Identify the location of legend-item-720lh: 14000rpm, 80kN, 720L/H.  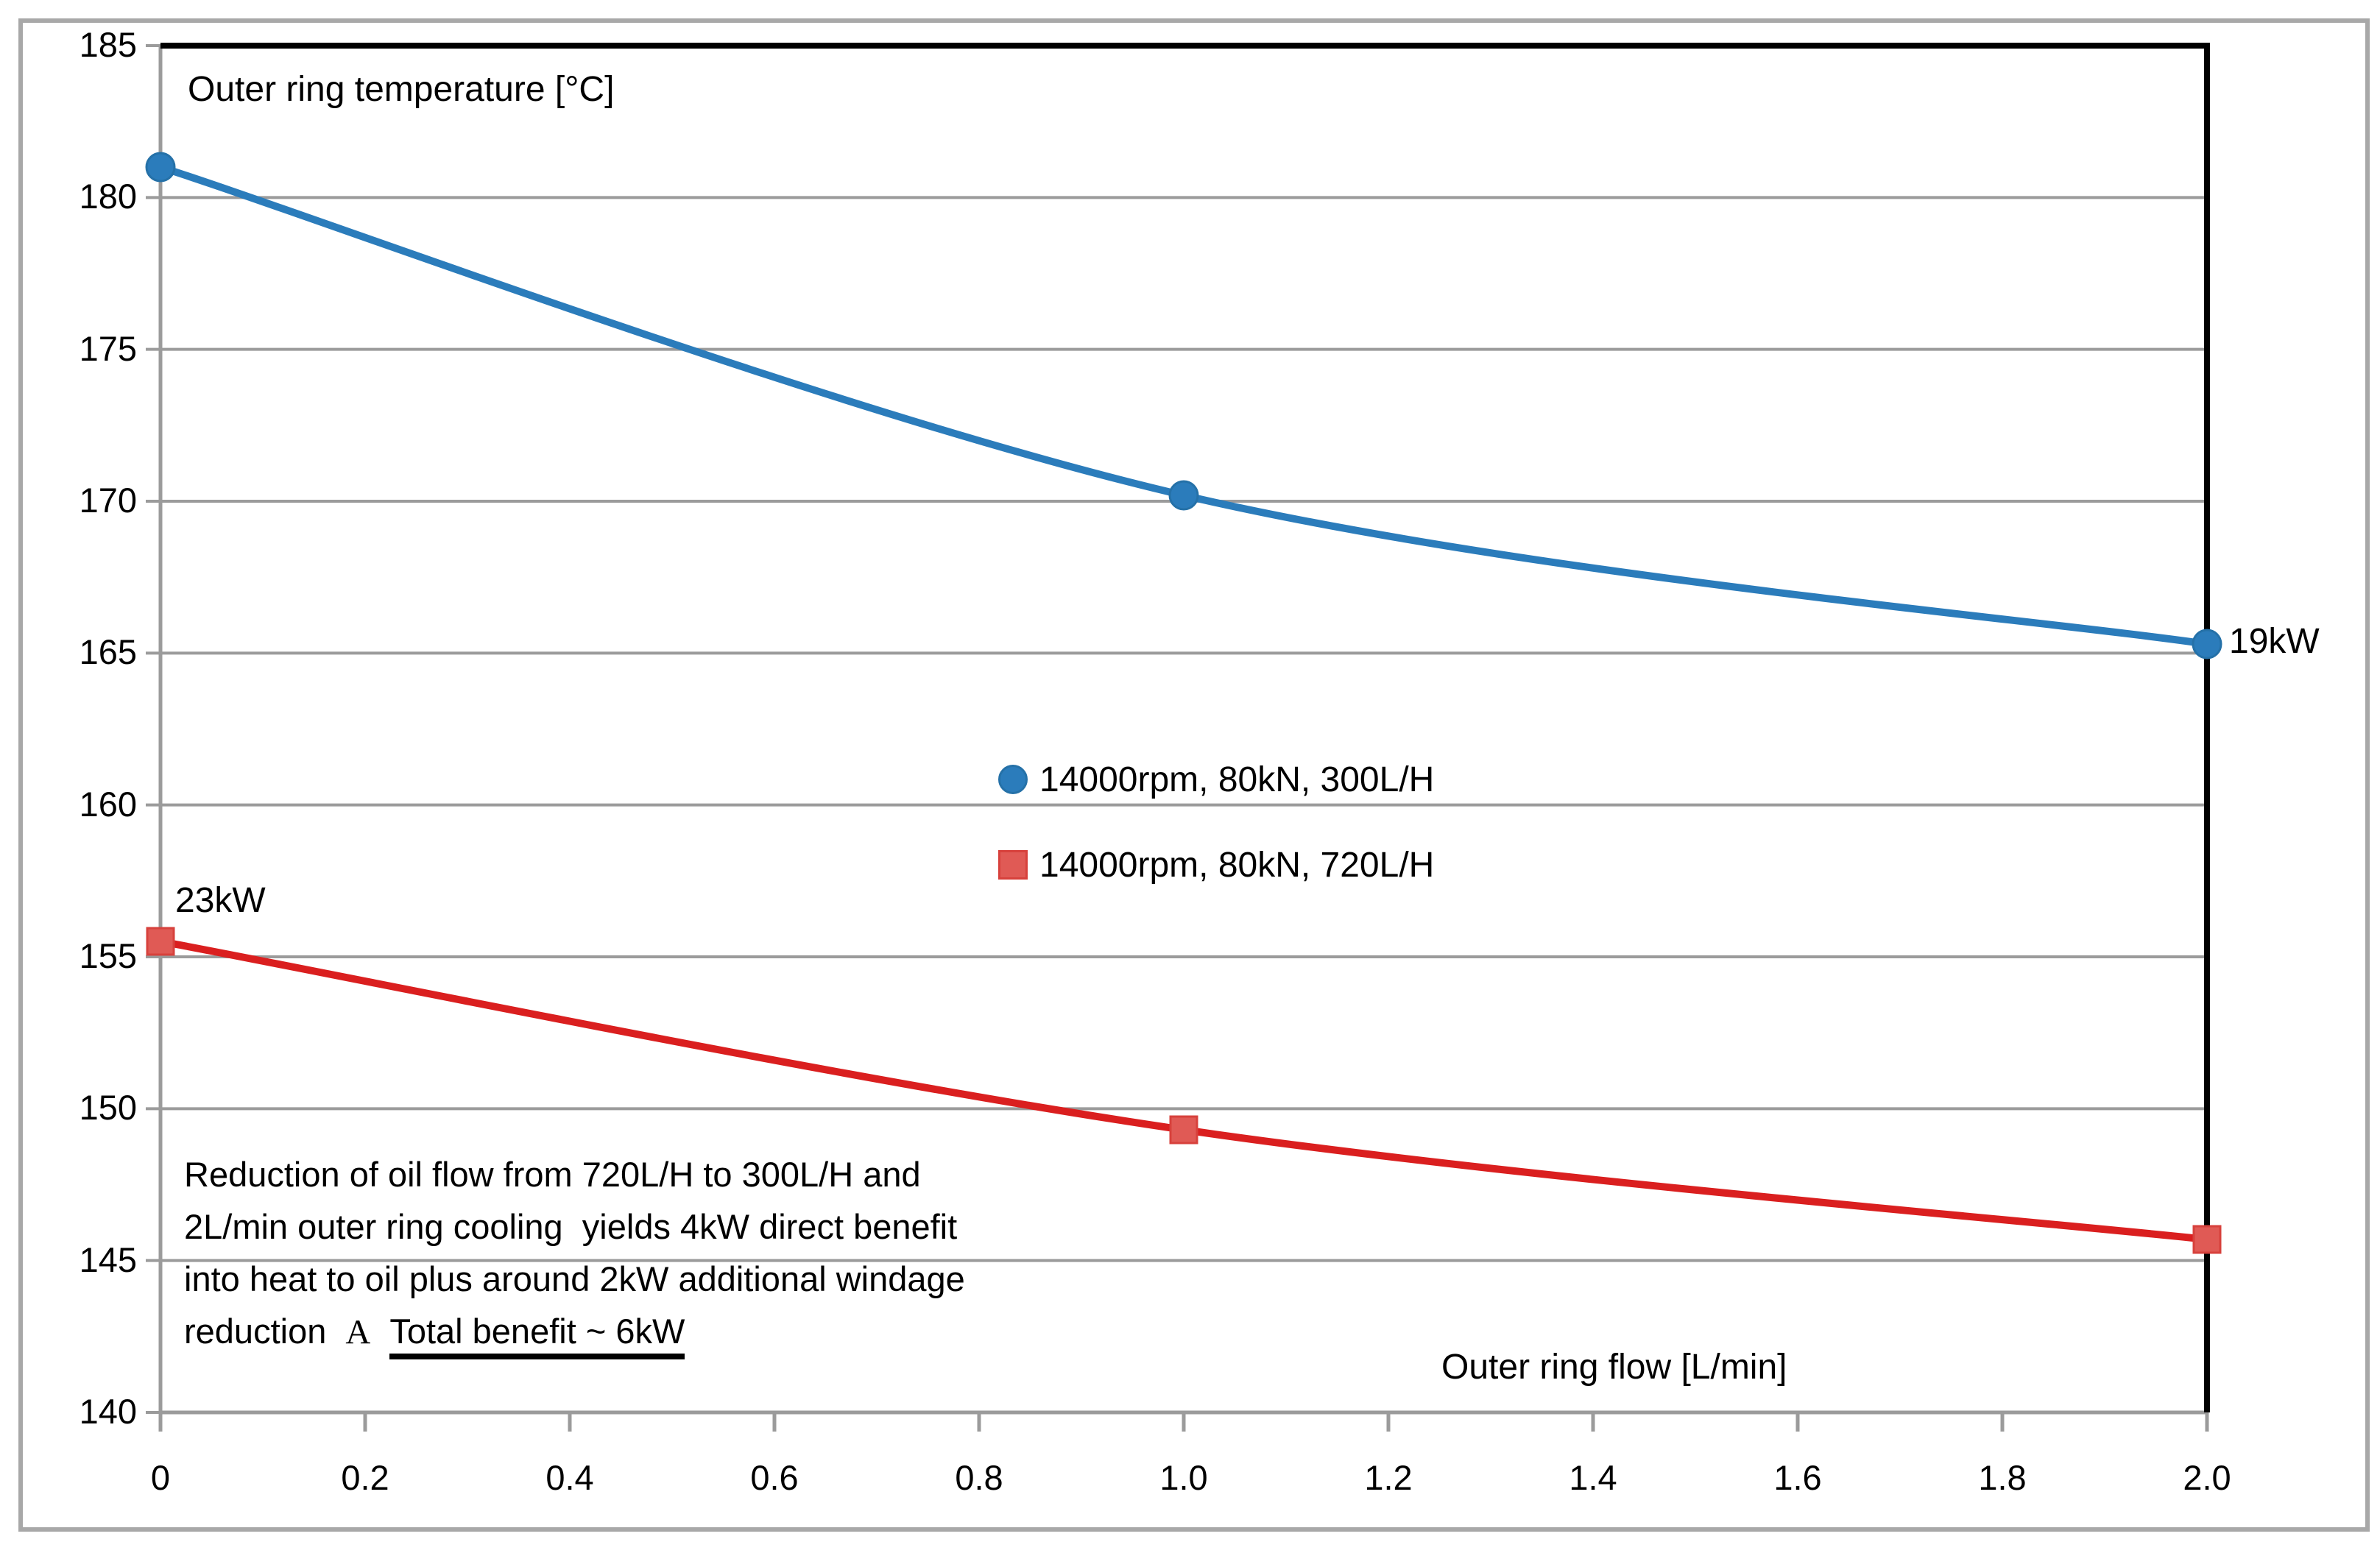
(1216, 864).